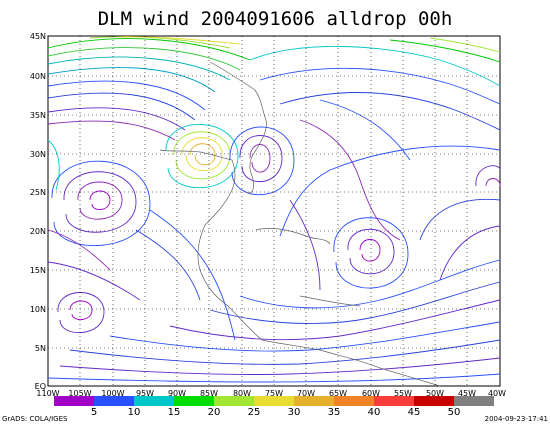 Image resolution: width=550 pixels, height=425 pixels. I want to click on colorbar, so click(274, 401).